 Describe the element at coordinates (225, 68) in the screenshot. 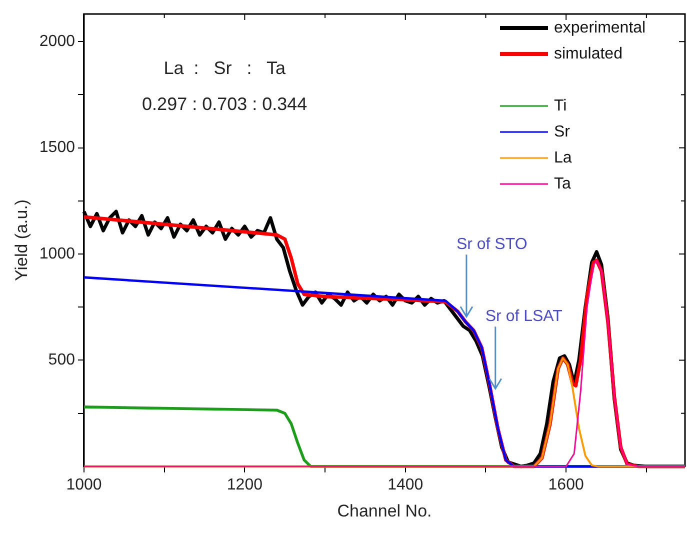

I see `annotation: La : Sr : Ta` at that location.